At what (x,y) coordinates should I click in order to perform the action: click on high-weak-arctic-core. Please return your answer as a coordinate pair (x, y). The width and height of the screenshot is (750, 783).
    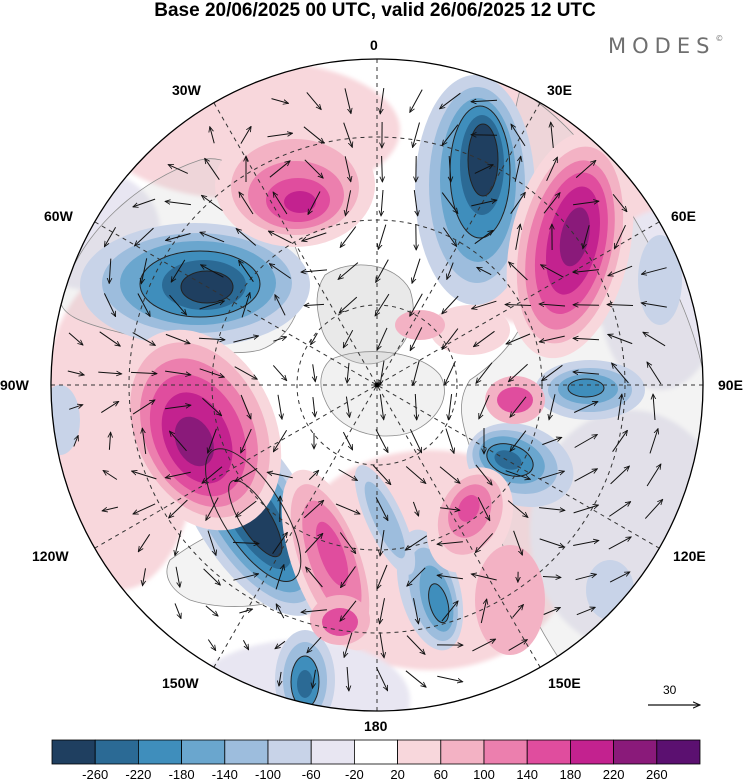
    Looking at the image, I should click on (420, 325).